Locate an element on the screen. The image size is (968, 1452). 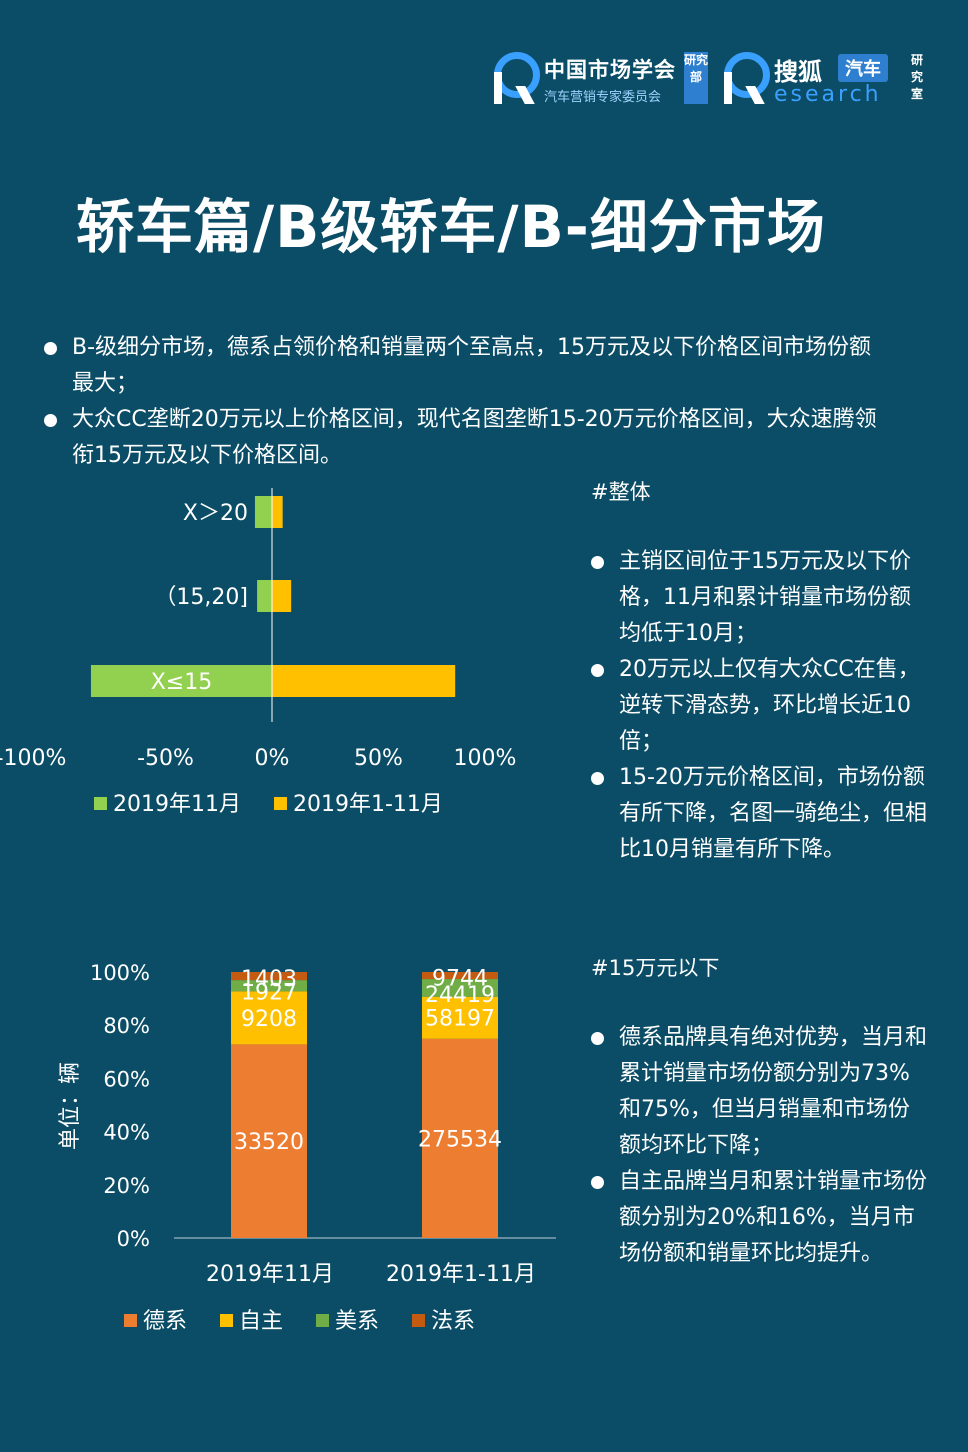
legend-item-domestic: 自主 is located at coordinates (251, 1321).